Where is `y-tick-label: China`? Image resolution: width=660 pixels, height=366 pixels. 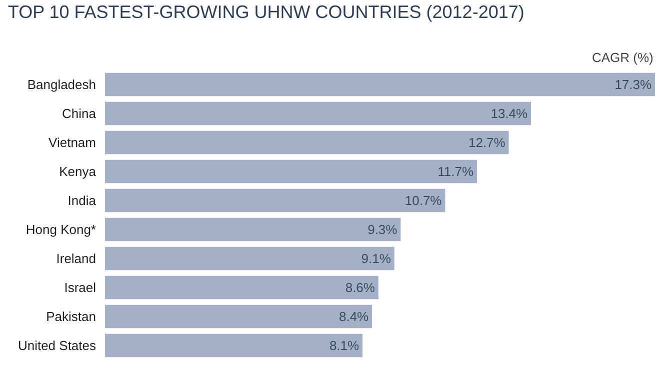
y-tick-label: China is located at coordinates (79, 114).